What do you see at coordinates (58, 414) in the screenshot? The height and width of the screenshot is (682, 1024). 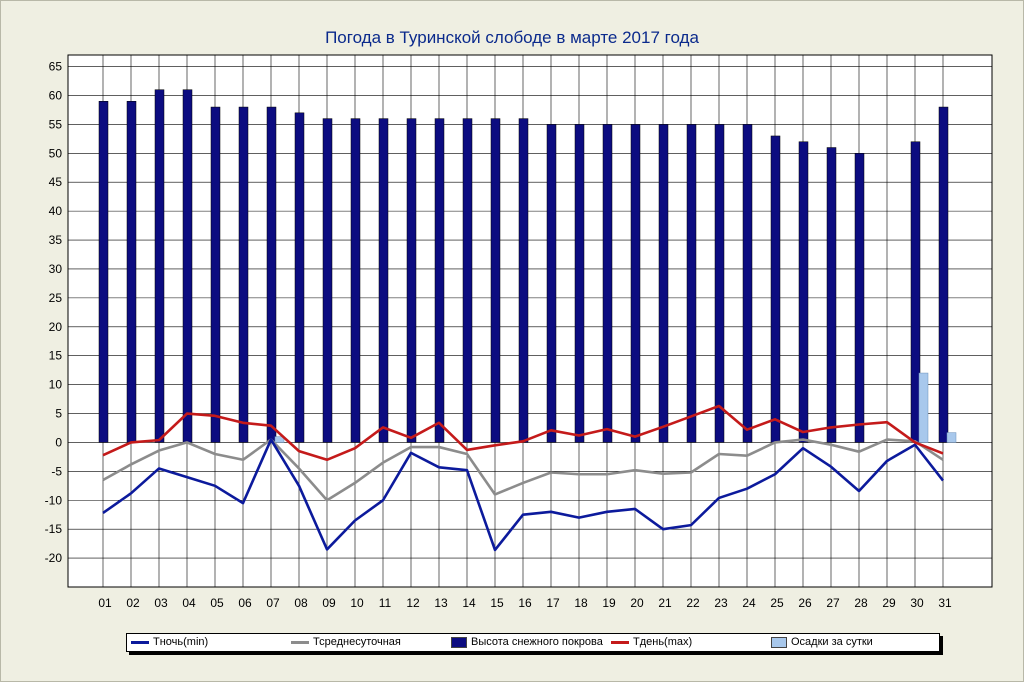 I see `y-tick-label: 5` at bounding box center [58, 414].